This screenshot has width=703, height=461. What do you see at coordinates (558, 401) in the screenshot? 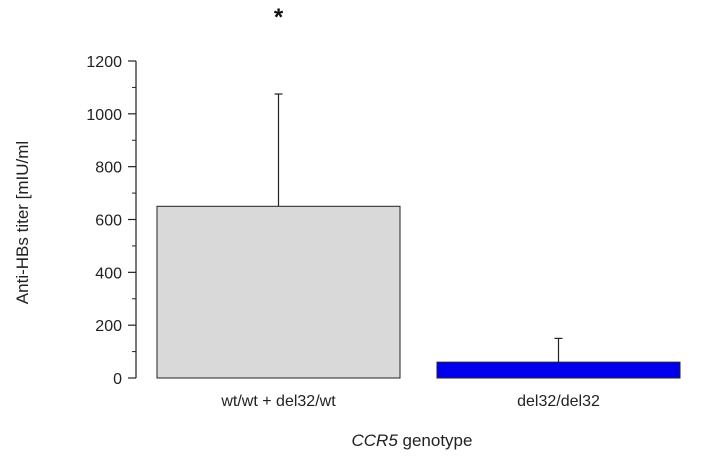
I see `category-label: del32/del32` at bounding box center [558, 401].